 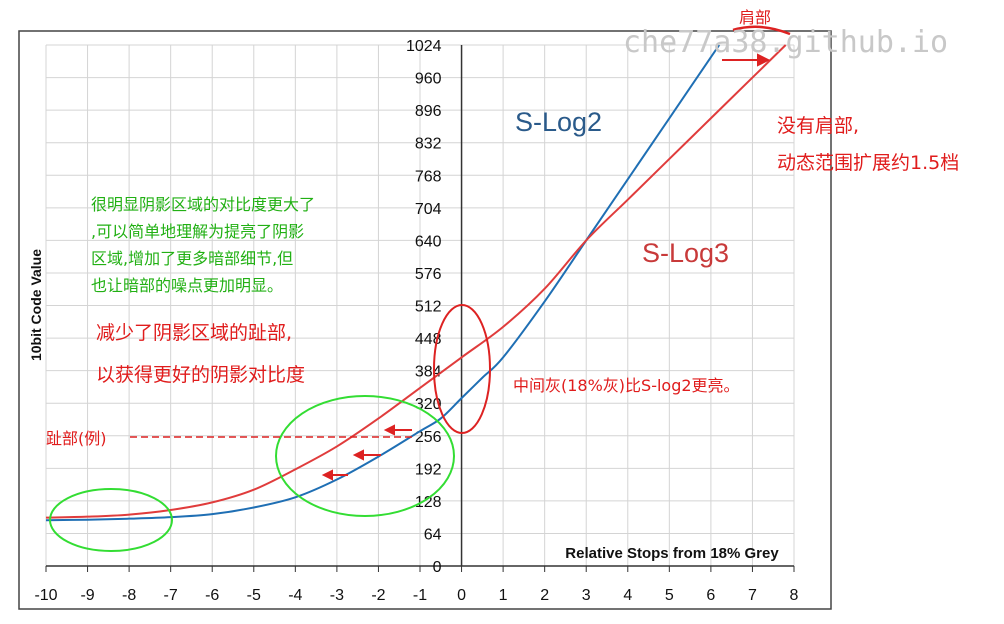 I want to click on x-tick-label: 8, so click(x=794, y=595).